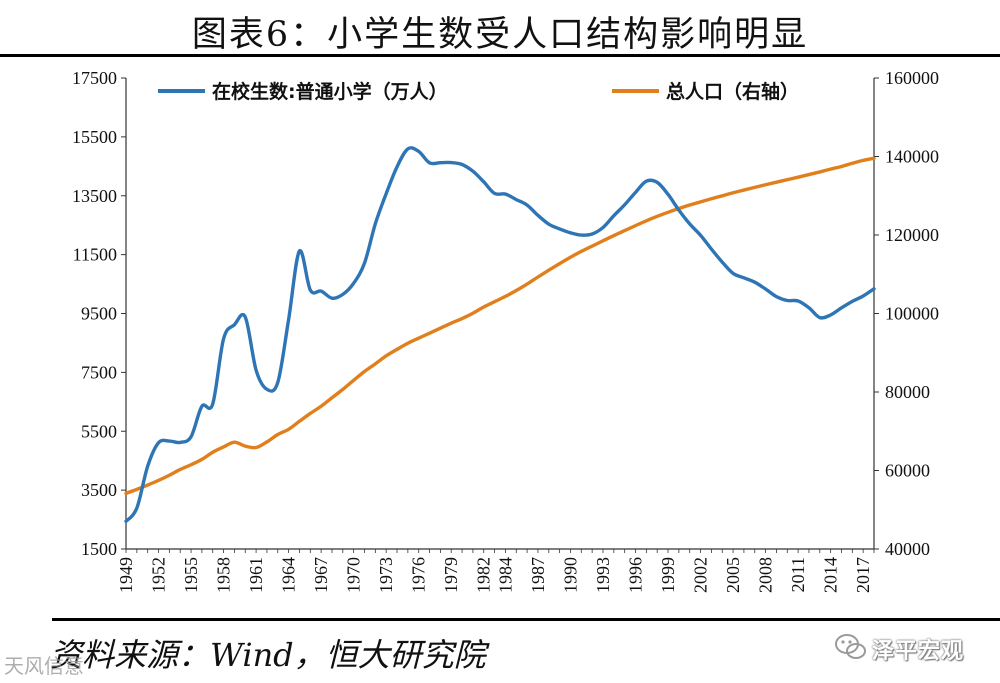  Describe the element at coordinates (668, 575) in the screenshot. I see `x-tick-label: 1999` at that location.